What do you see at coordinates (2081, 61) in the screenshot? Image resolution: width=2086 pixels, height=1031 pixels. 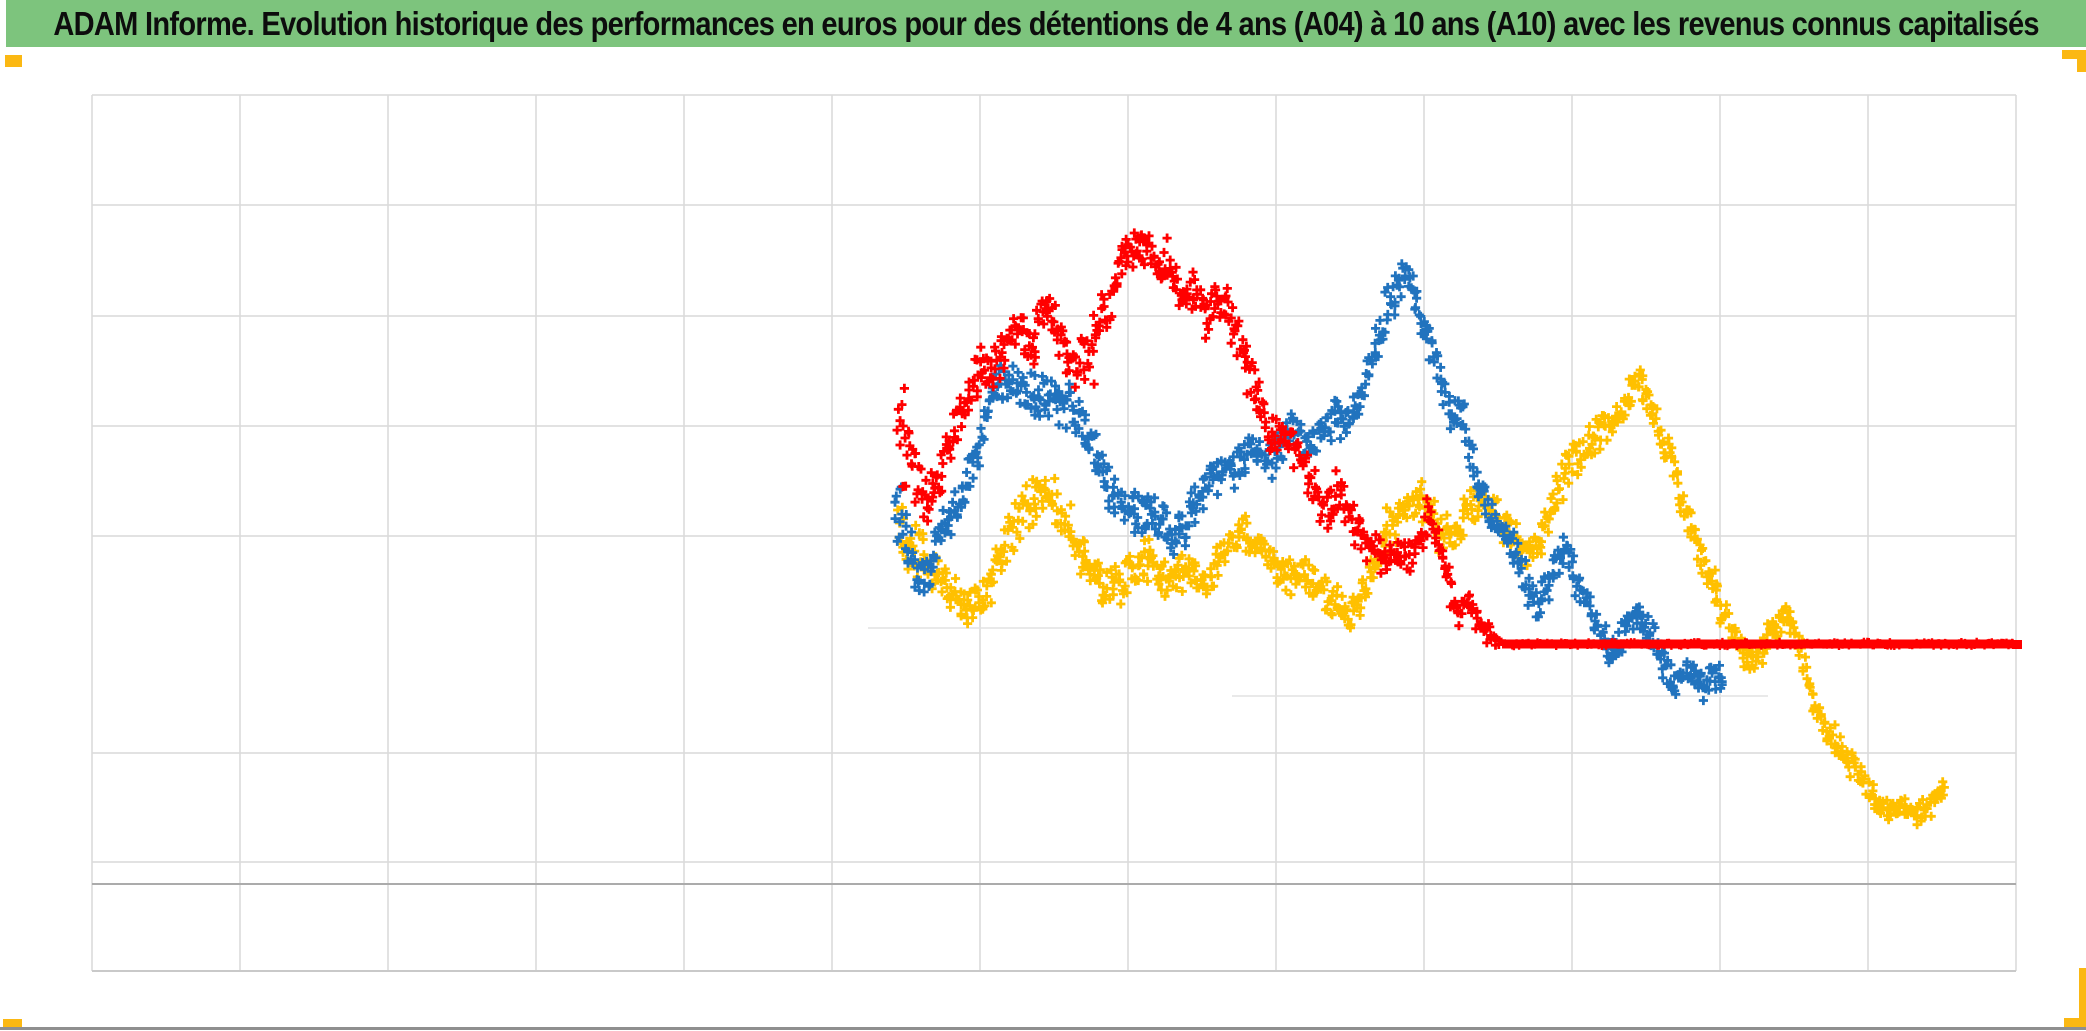 I see `corner-mark-top-right-v` at bounding box center [2081, 61].